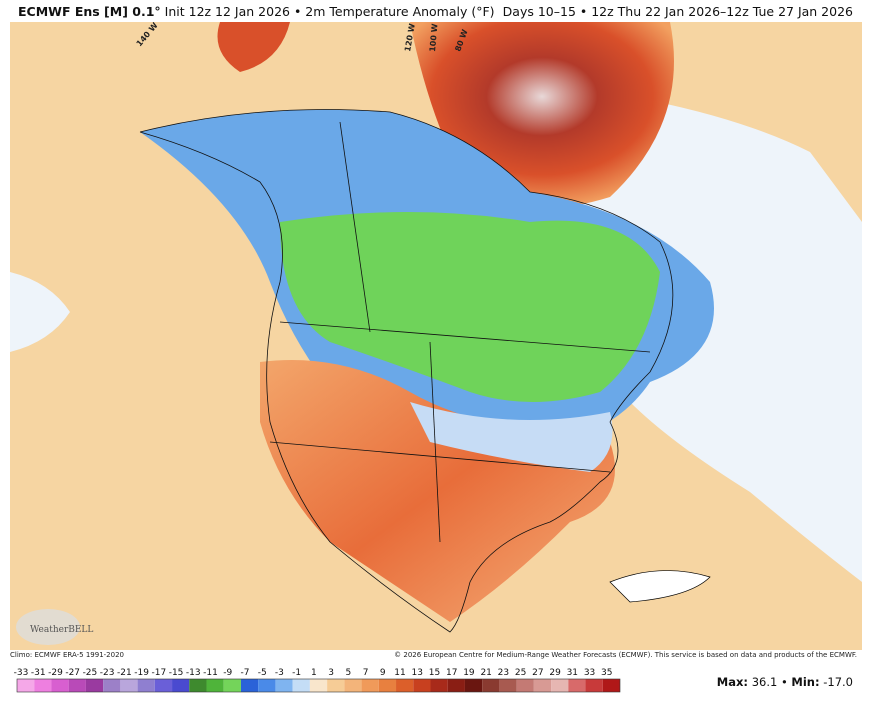 Image resolution: width=871 pixels, height=707 pixels. What do you see at coordinates (55, 673) in the screenshot?
I see `colorbar-label: -29` at bounding box center [55, 673].